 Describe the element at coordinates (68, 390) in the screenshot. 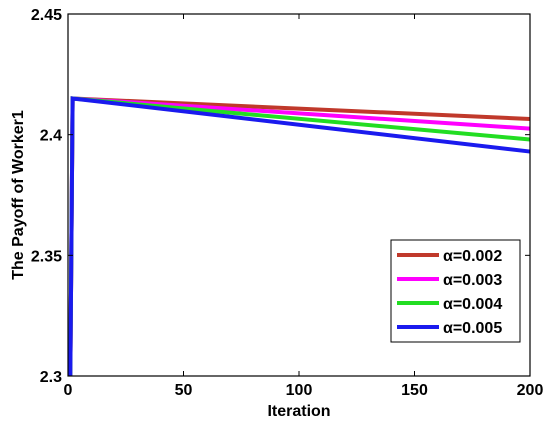

I see `x-tick-label: 0` at that location.